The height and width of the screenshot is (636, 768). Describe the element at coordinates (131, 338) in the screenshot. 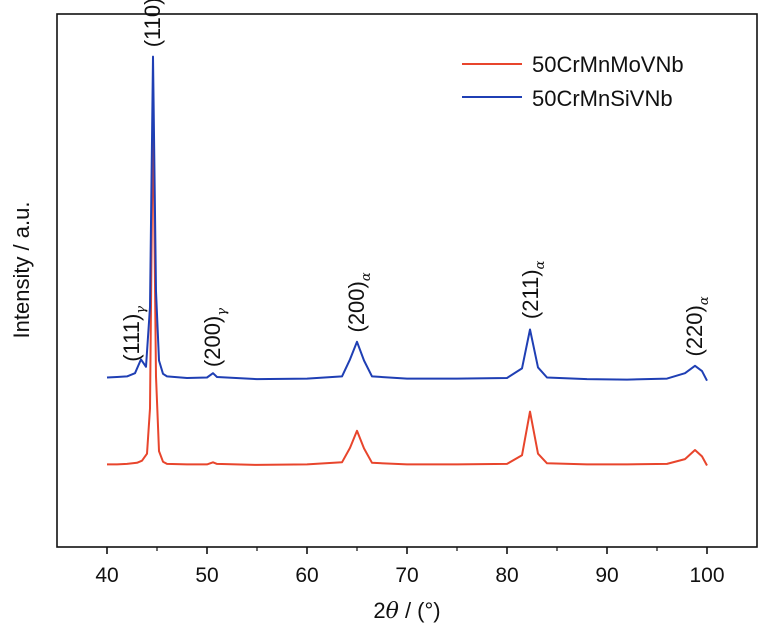

I see `peak-index: (111)` at that location.